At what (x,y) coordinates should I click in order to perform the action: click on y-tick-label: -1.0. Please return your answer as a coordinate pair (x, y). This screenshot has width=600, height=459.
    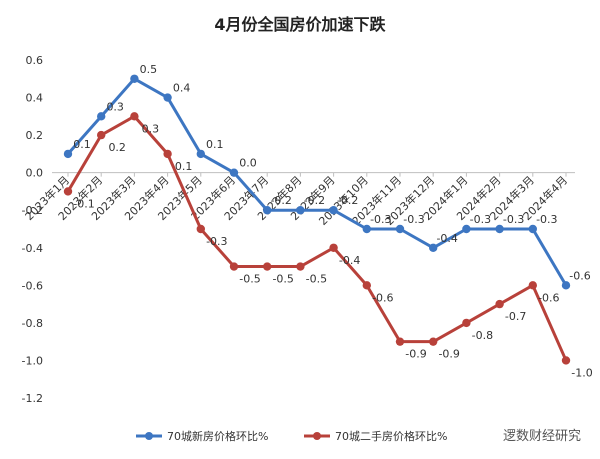
    Looking at the image, I should click on (32, 360).